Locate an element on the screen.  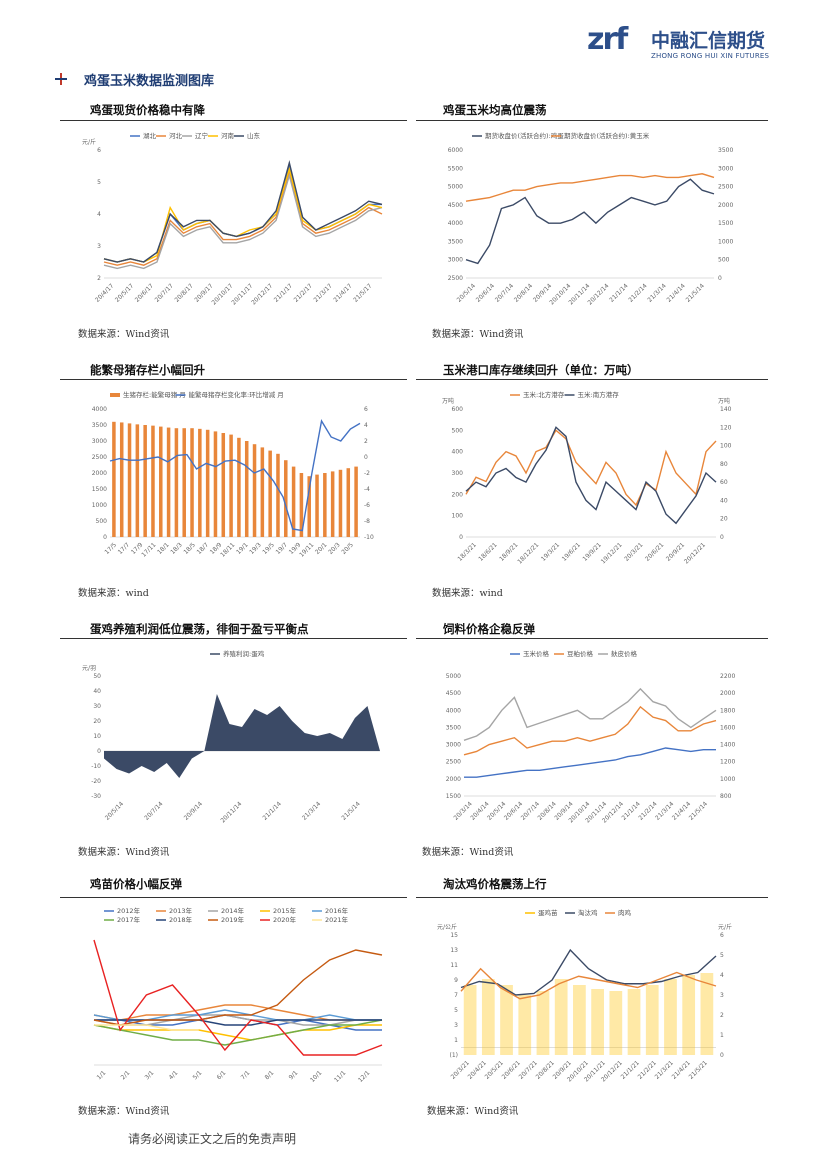
x-tick-label: 7/1 is located at coordinates (246, 1075).